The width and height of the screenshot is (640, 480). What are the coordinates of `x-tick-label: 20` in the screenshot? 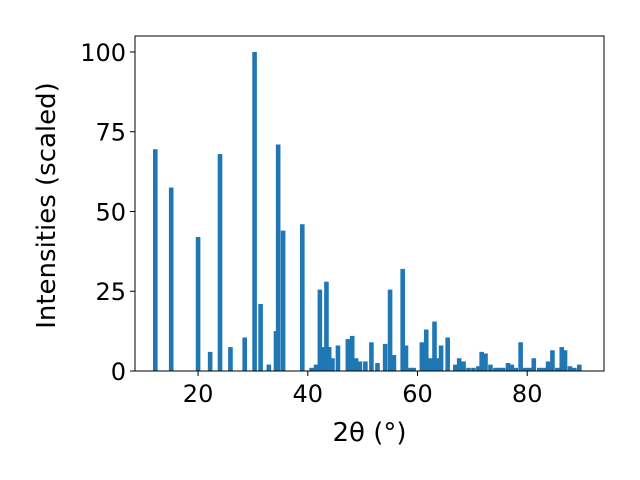 It's located at (198, 394).